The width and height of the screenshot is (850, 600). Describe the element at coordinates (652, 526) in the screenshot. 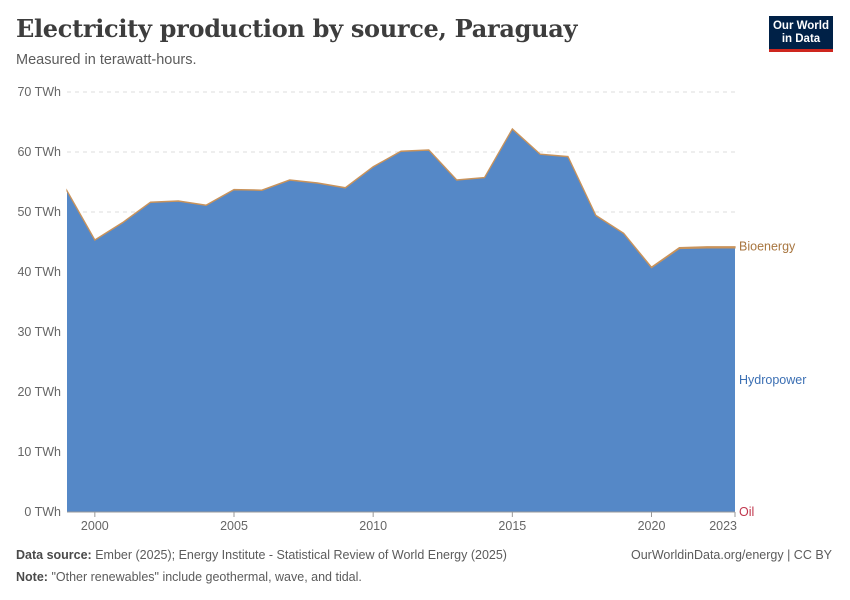

I see `x-tick-label: 2020` at that location.